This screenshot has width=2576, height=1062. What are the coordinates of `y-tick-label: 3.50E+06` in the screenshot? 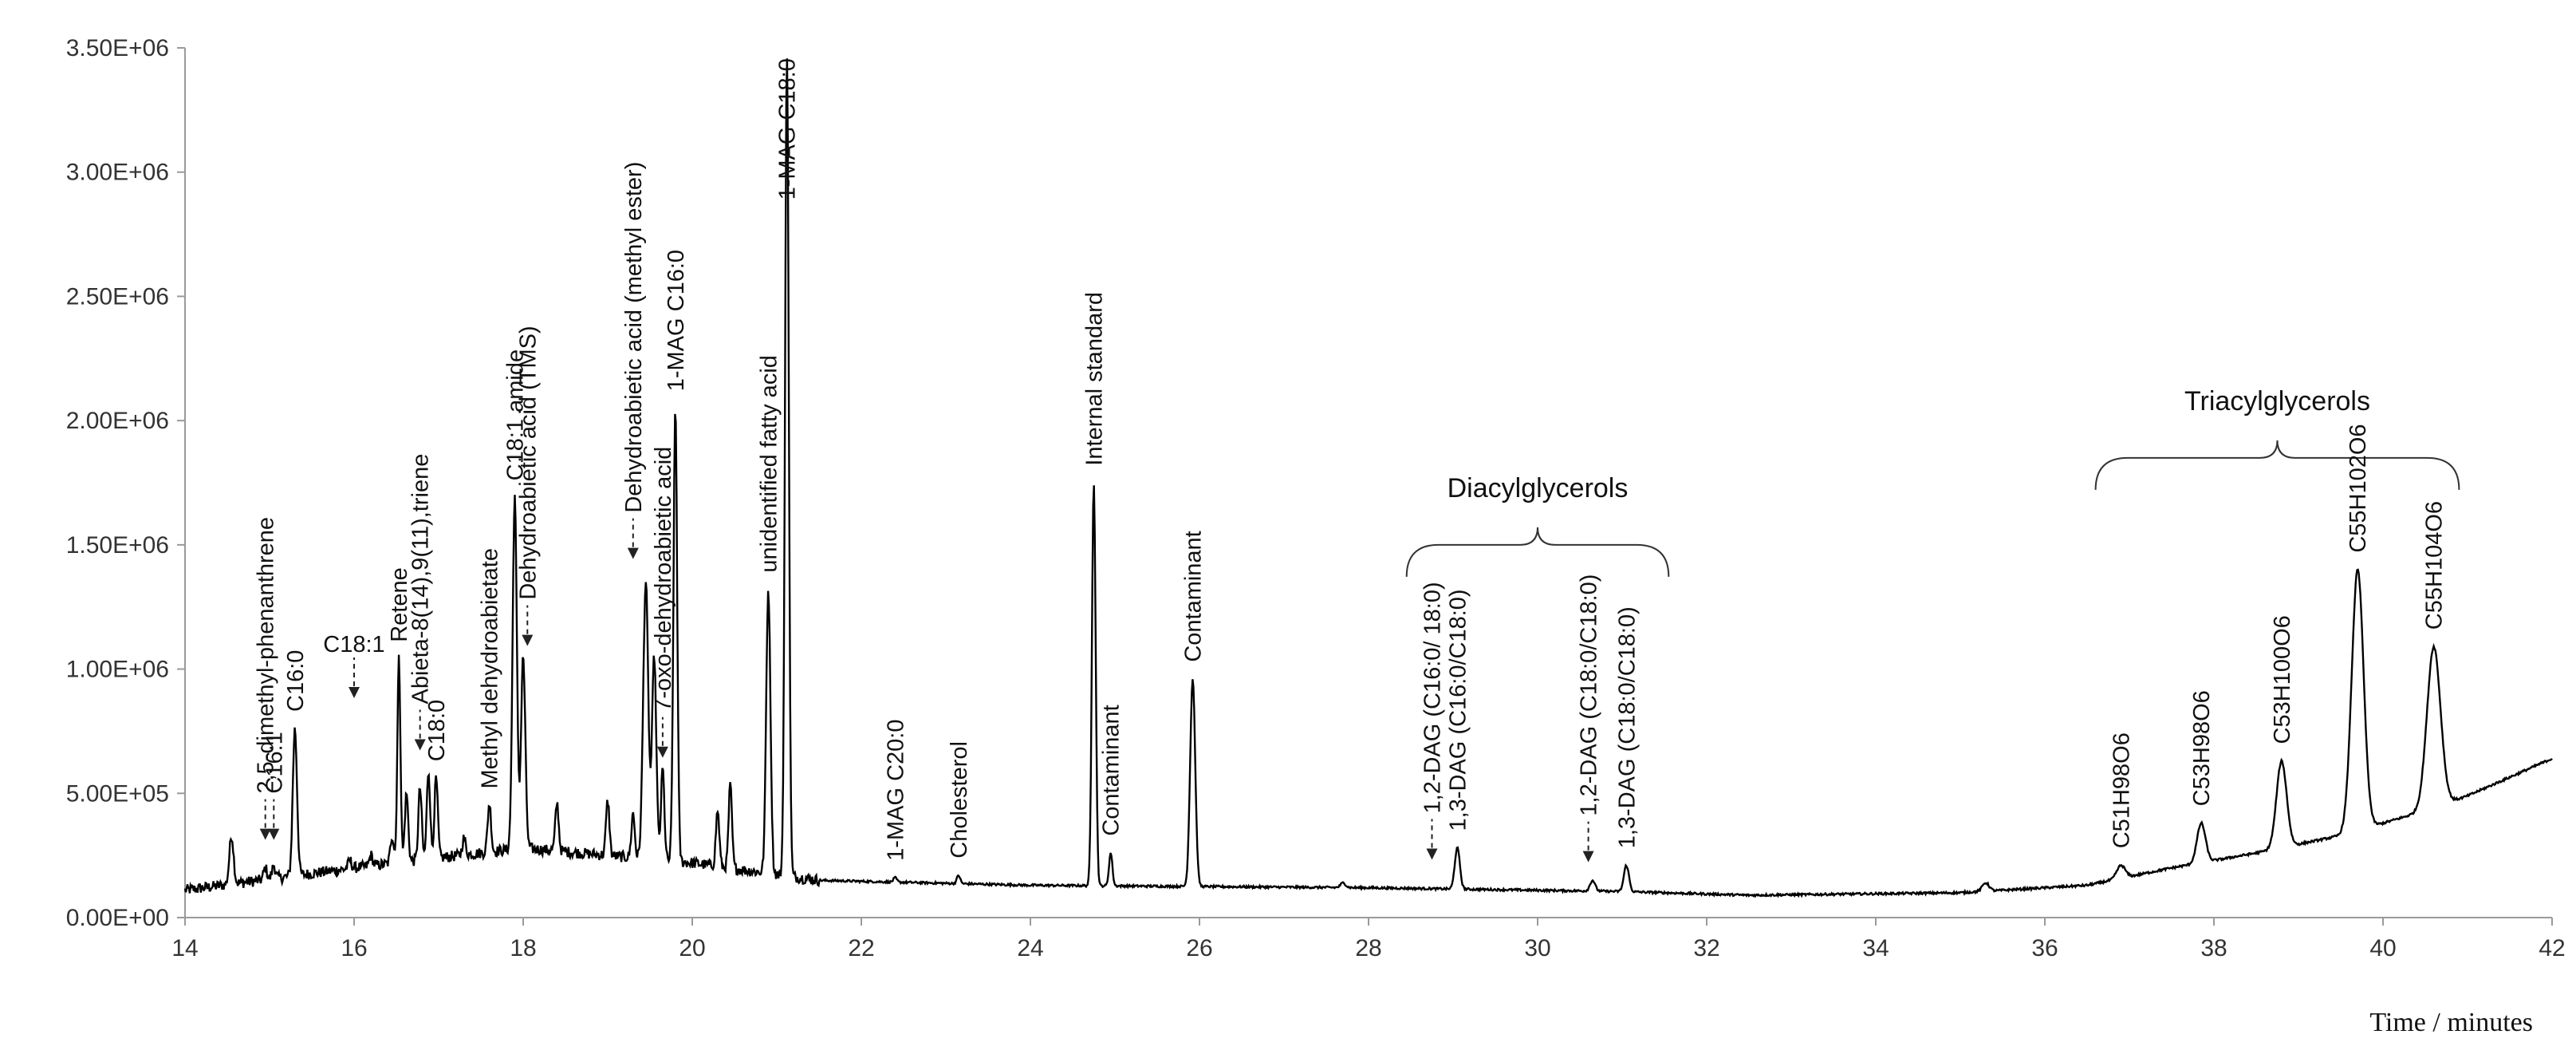 It's located at (117, 48).